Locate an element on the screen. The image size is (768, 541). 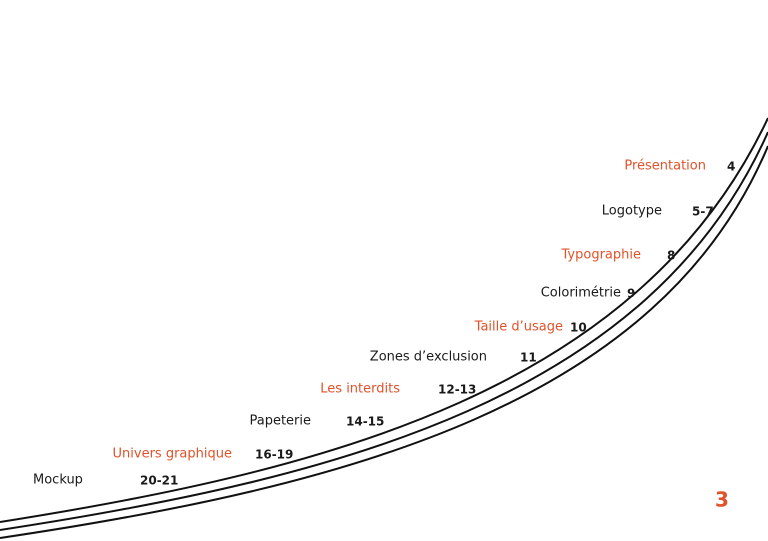
toc-label: Univers graphique is located at coordinates (172, 454).